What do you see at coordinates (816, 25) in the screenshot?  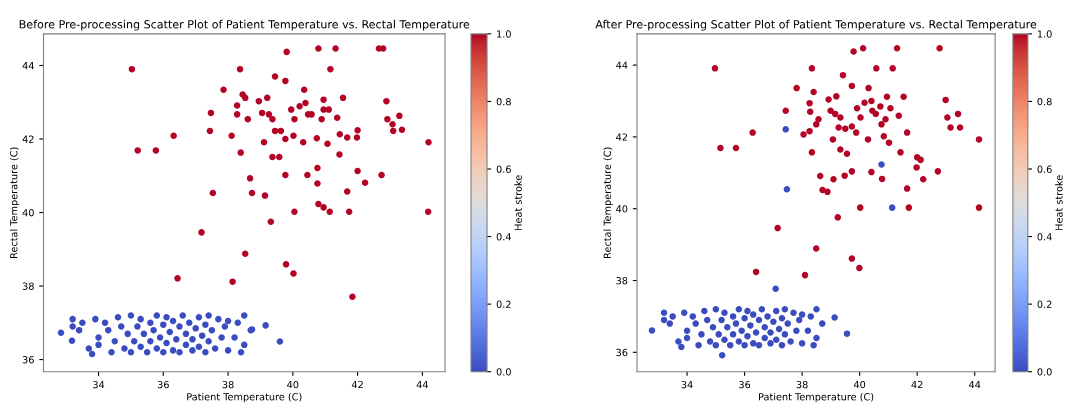 I see `chart-title: After Pre-processing Scatter Plot of Patient Temperature vs. Rectal Temperature` at bounding box center [816, 25].